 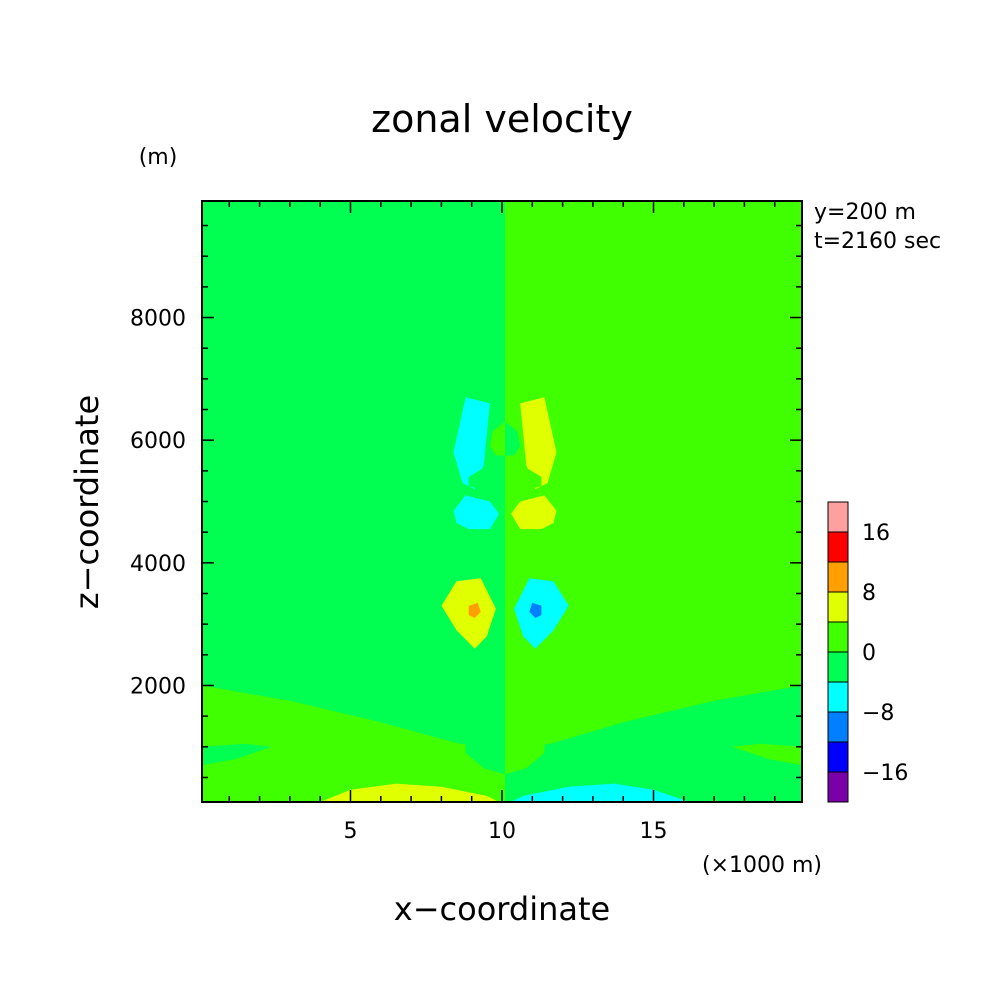 What do you see at coordinates (869, 593) in the screenshot?
I see `colorbar-tick-label: 8` at bounding box center [869, 593].